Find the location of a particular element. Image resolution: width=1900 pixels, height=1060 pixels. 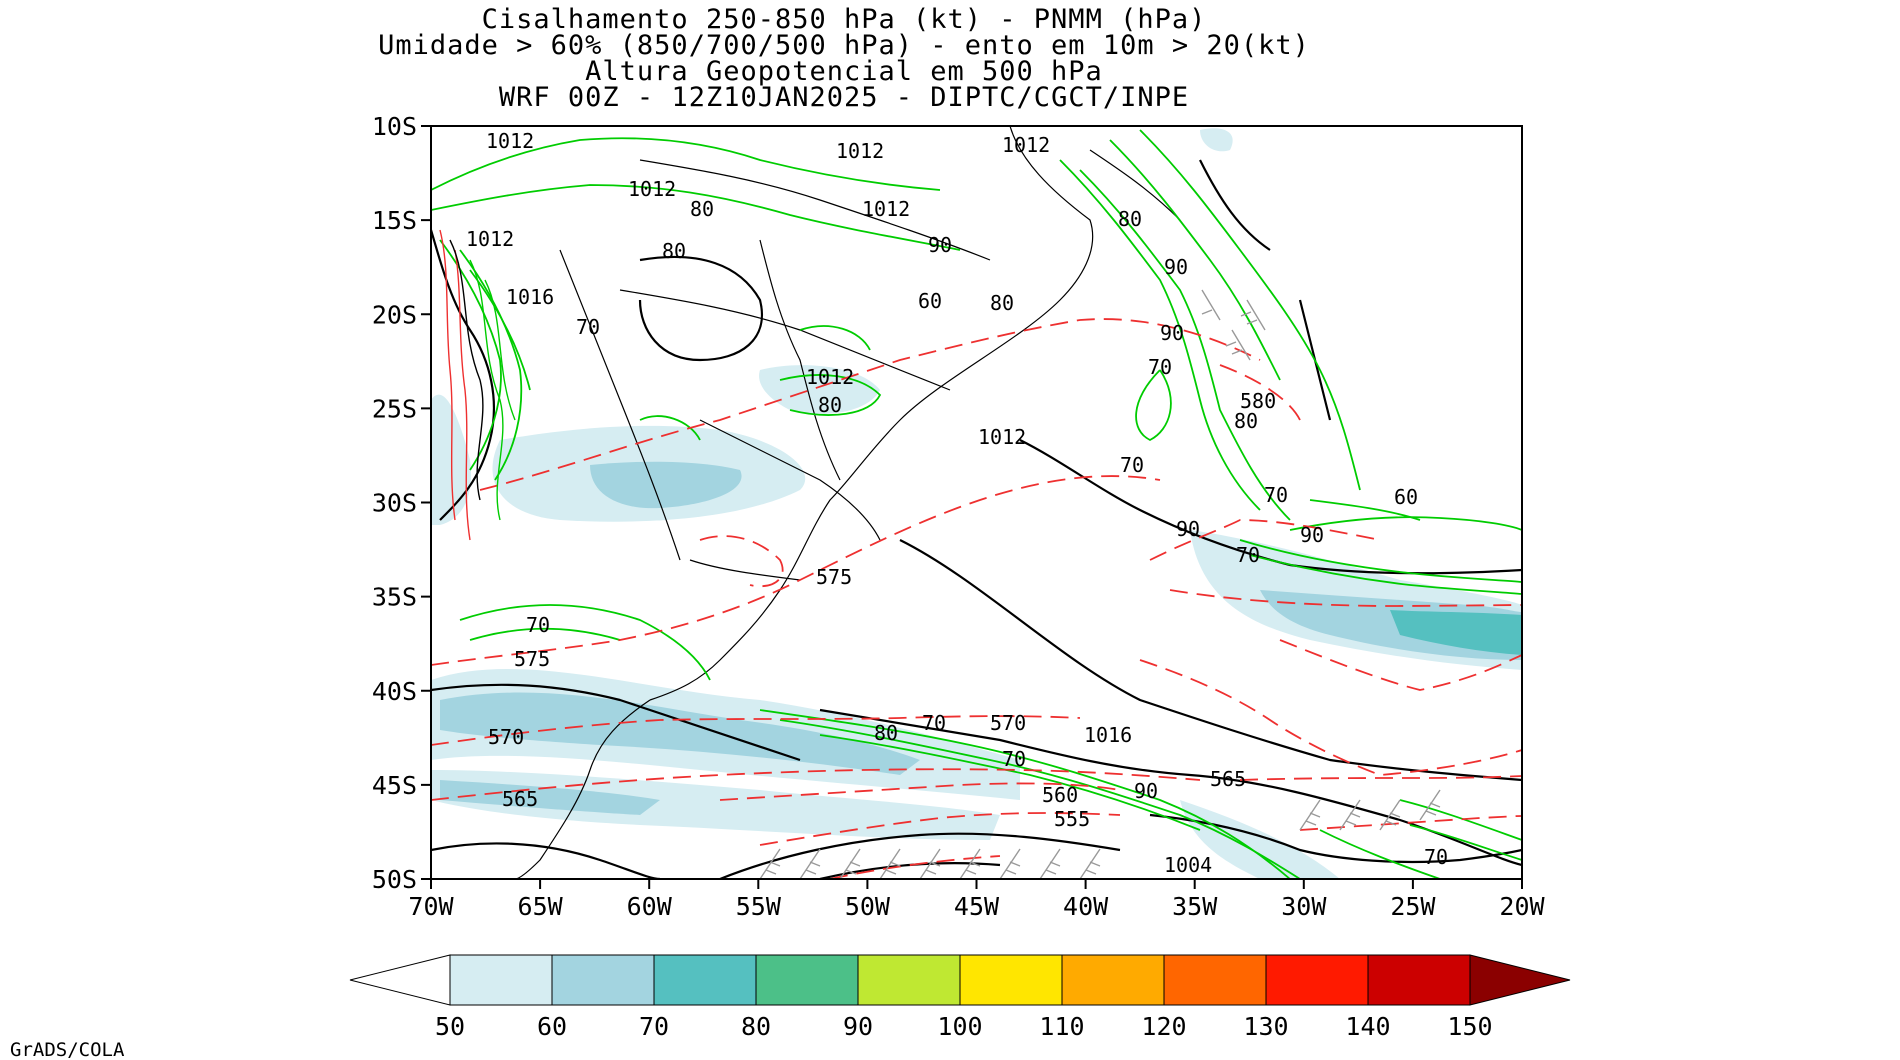

colorbar-over-arrow is located at coordinates (1520, 980).